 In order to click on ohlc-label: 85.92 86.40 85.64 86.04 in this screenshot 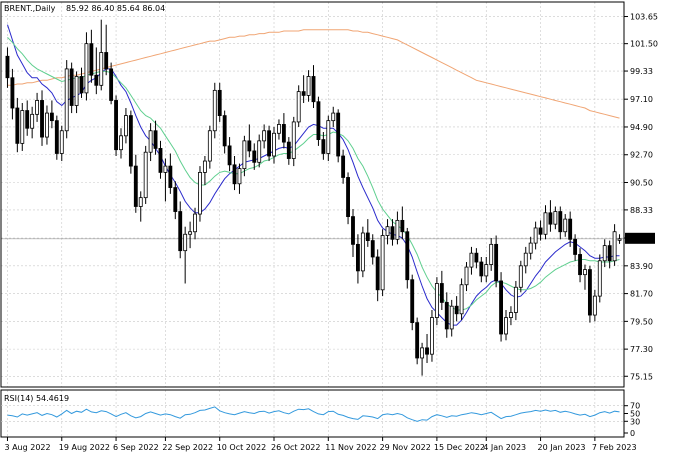, I will do `click(115, 8)`.